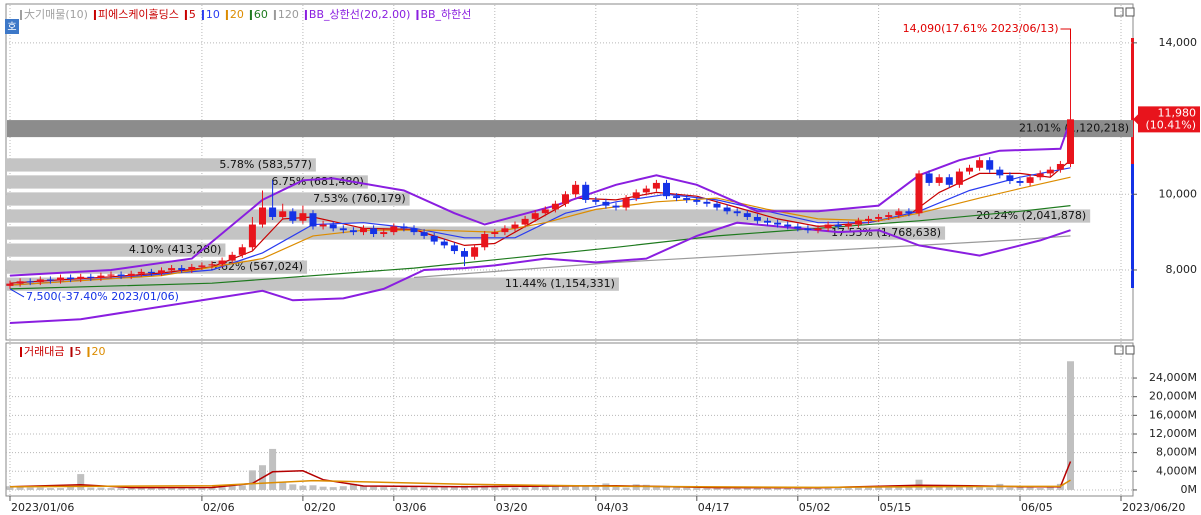 This screenshot has height=515, width=1201. What do you see at coordinates (265, 164) in the screenshot?
I see `volume-profile-label: 5.78% (583,577)` at bounding box center [265, 164].